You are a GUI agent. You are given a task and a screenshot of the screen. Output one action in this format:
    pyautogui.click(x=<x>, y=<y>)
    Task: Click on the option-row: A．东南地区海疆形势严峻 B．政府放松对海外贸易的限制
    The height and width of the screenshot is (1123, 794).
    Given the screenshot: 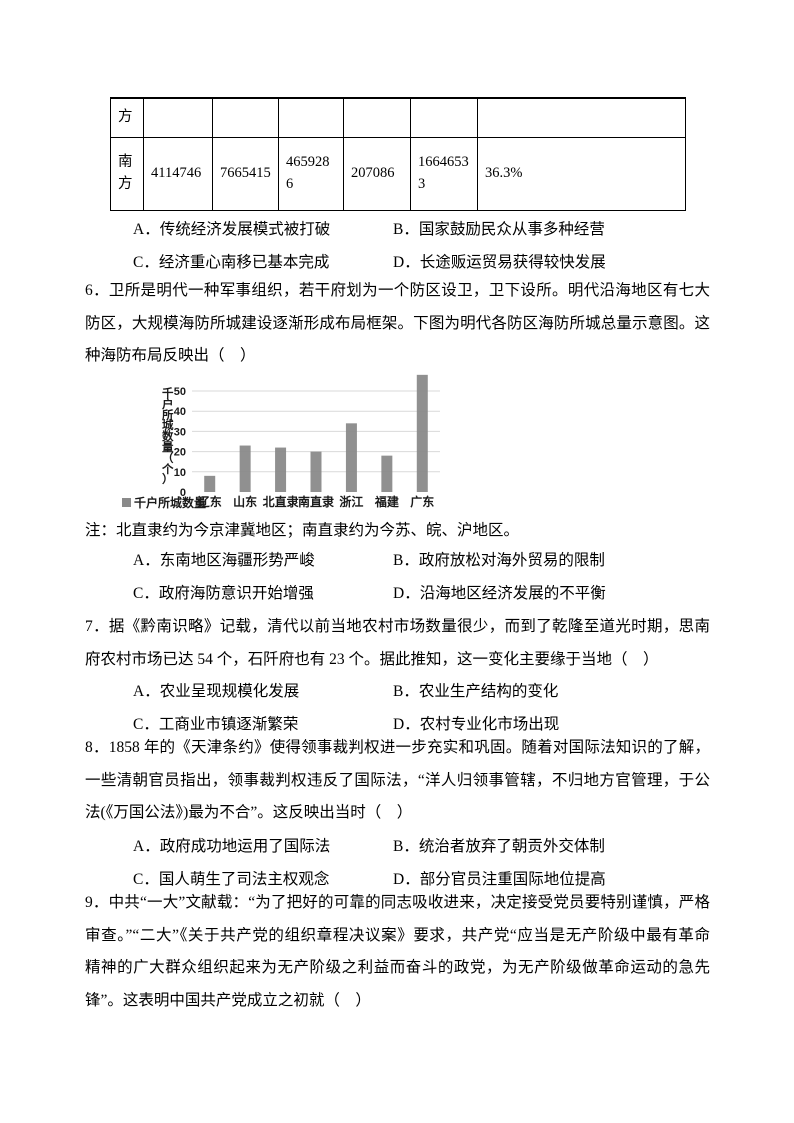 What is the action you would take?
    pyautogui.click(x=397, y=561)
    